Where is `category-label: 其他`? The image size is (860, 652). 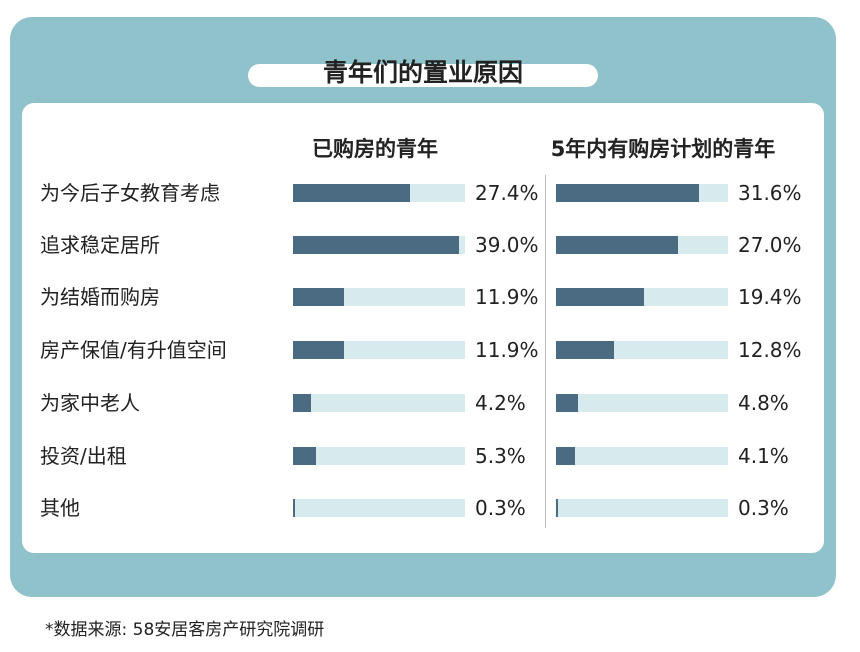
category-label: 其他 is located at coordinates (60, 508).